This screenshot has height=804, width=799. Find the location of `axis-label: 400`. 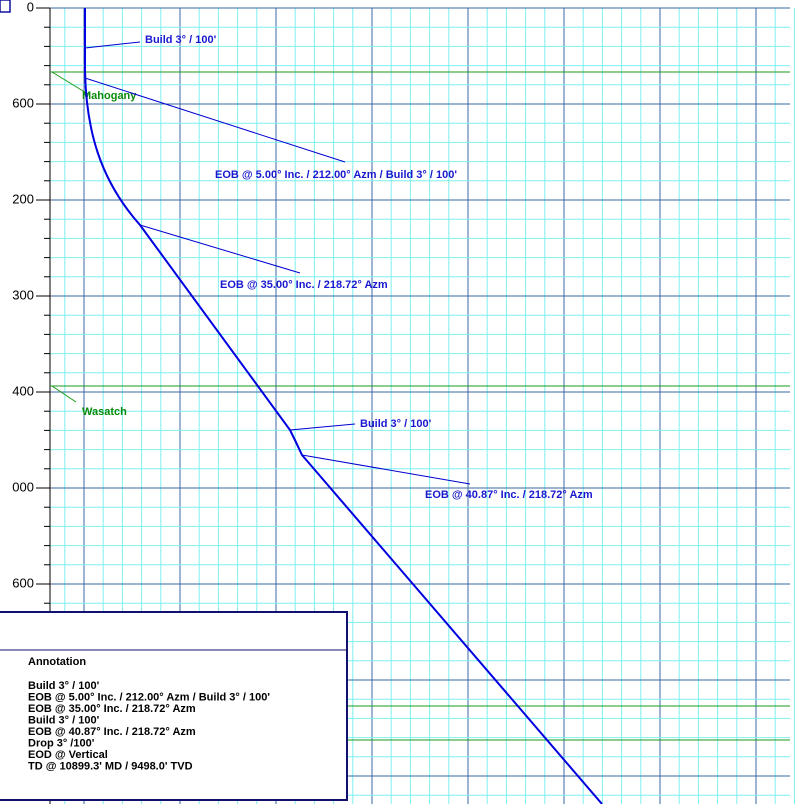

axis-label: 400 is located at coordinates (23, 390).